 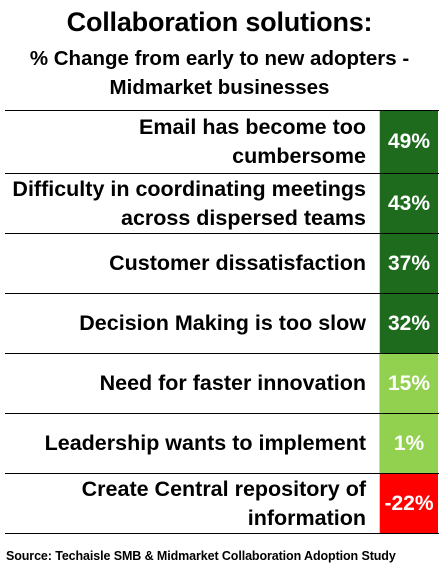 I want to click on value-cell: 37%, so click(x=408, y=263).